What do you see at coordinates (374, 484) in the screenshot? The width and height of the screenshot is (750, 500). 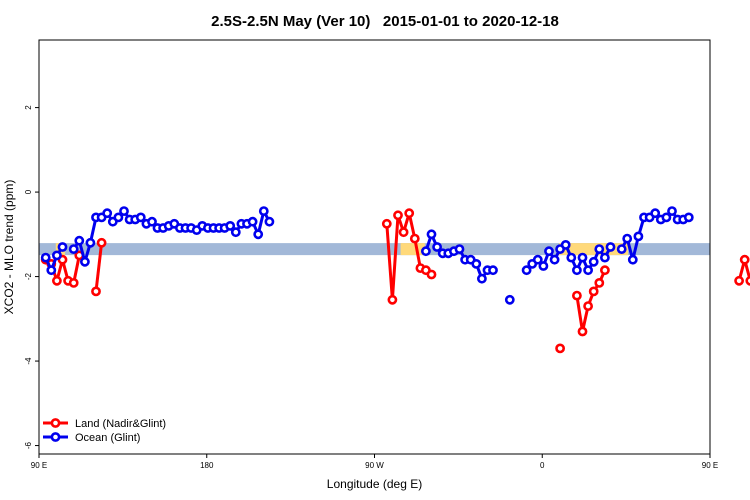 I see `x-axis-label: Longitude (deg E)` at bounding box center [374, 484].